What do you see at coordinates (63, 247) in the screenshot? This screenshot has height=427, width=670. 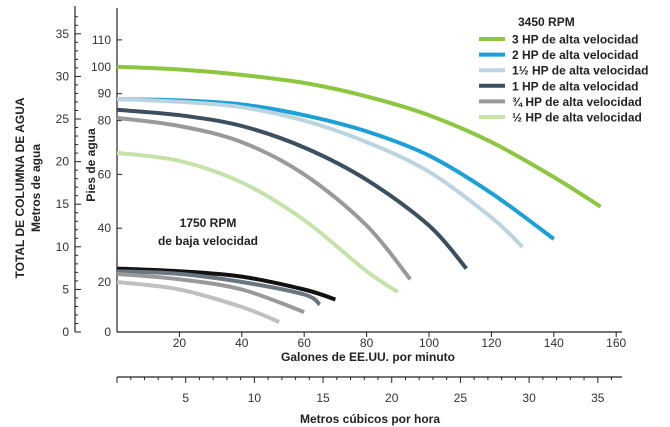 I see `y-metres-tick-label: 10` at bounding box center [63, 247].